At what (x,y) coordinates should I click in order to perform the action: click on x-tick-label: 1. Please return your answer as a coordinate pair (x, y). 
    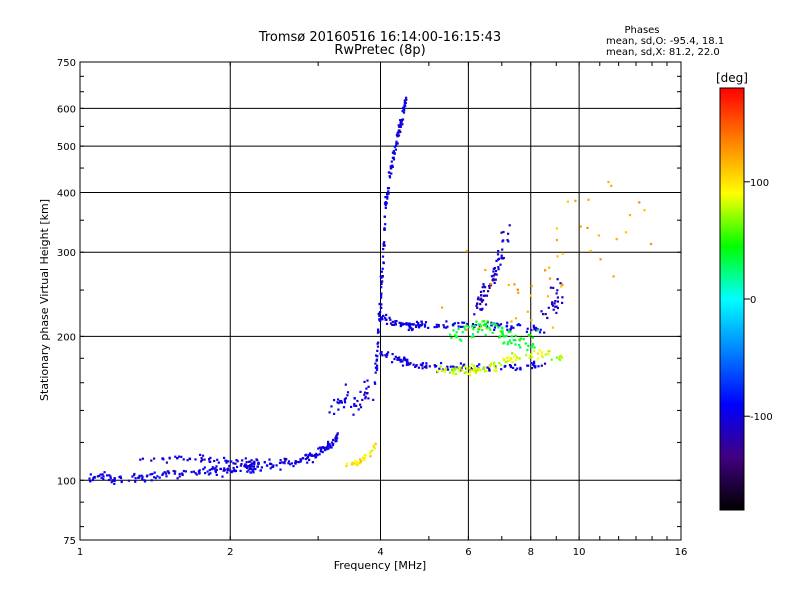
    Looking at the image, I should click on (80, 552).